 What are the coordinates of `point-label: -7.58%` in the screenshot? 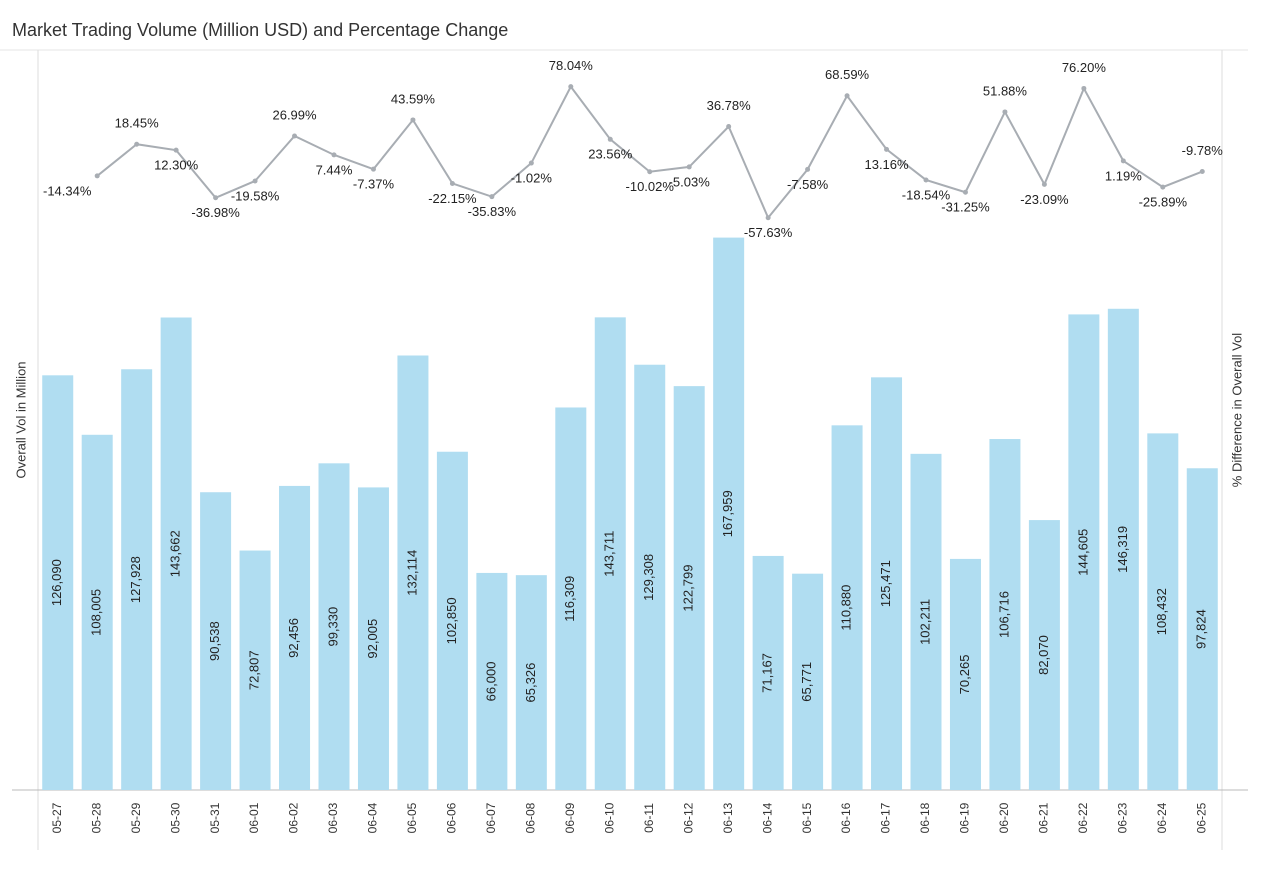 It's located at (808, 184).